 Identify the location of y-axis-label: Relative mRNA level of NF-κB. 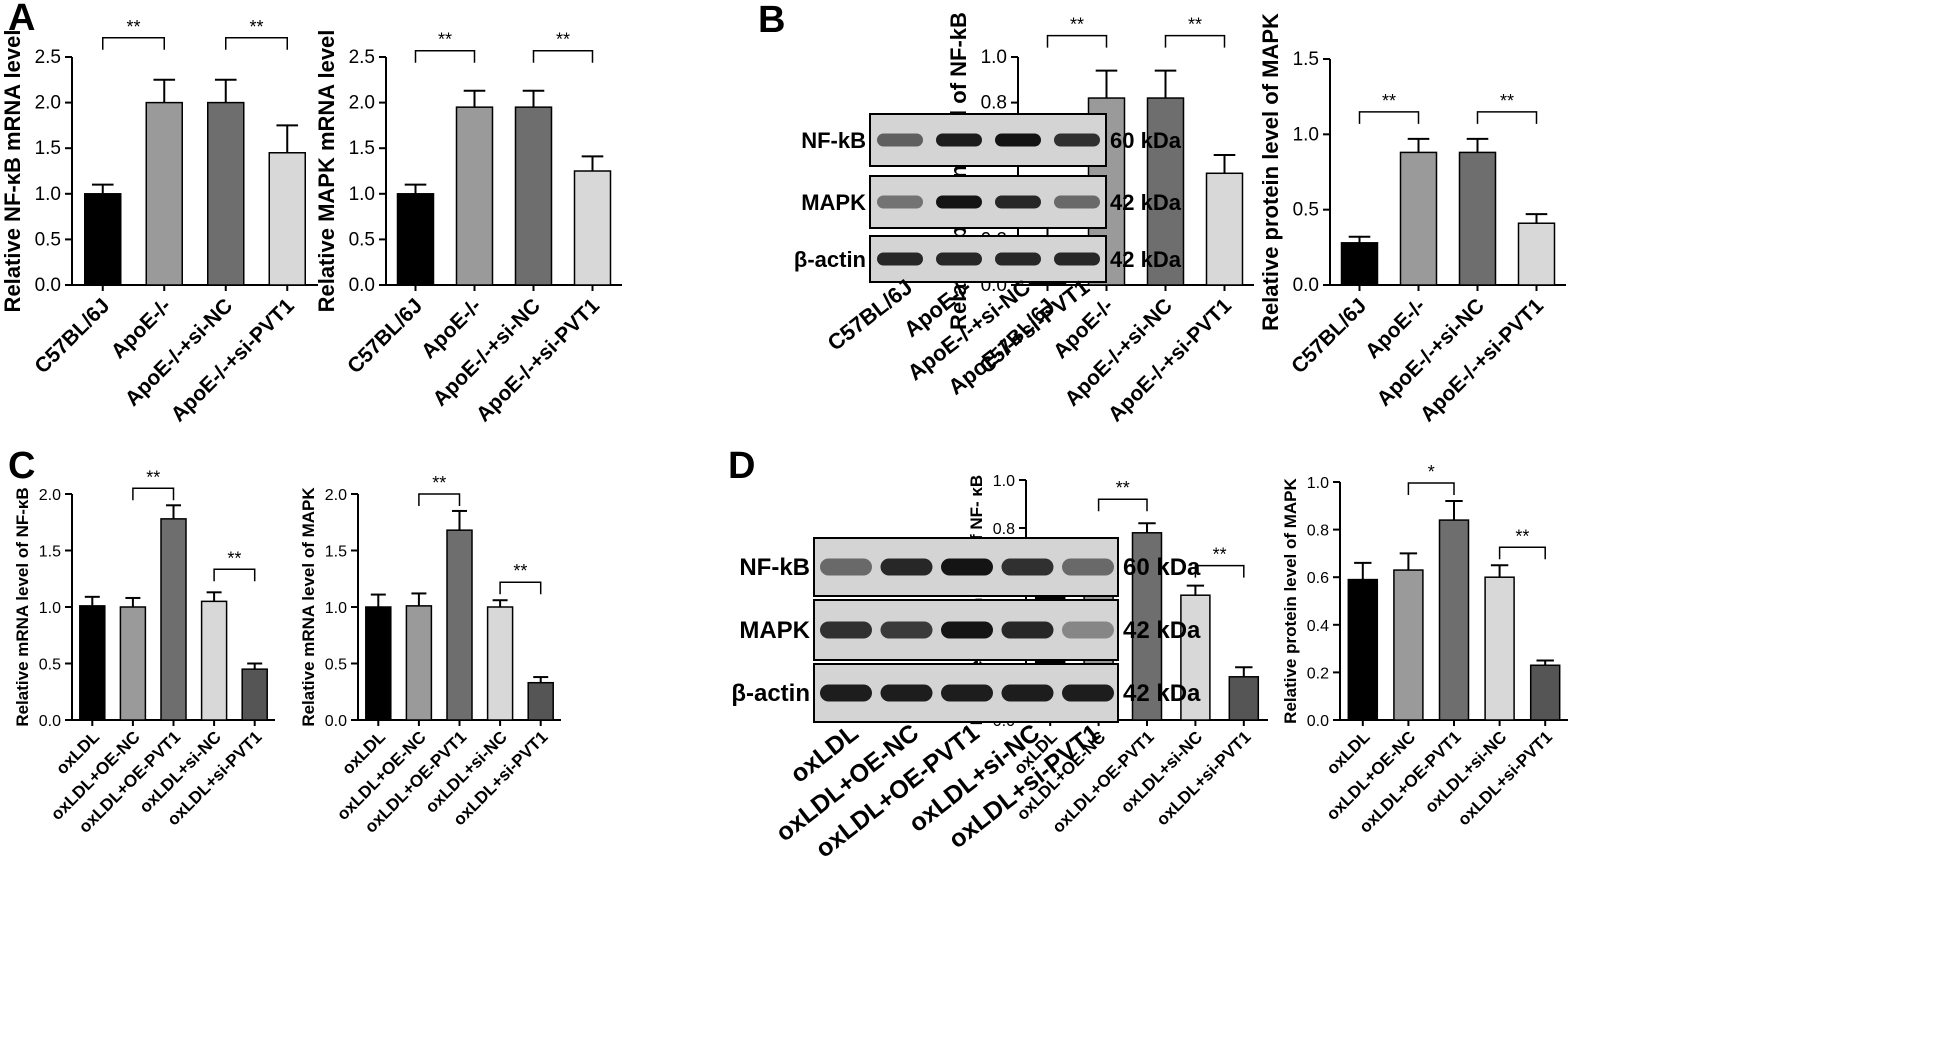
(22, 606).